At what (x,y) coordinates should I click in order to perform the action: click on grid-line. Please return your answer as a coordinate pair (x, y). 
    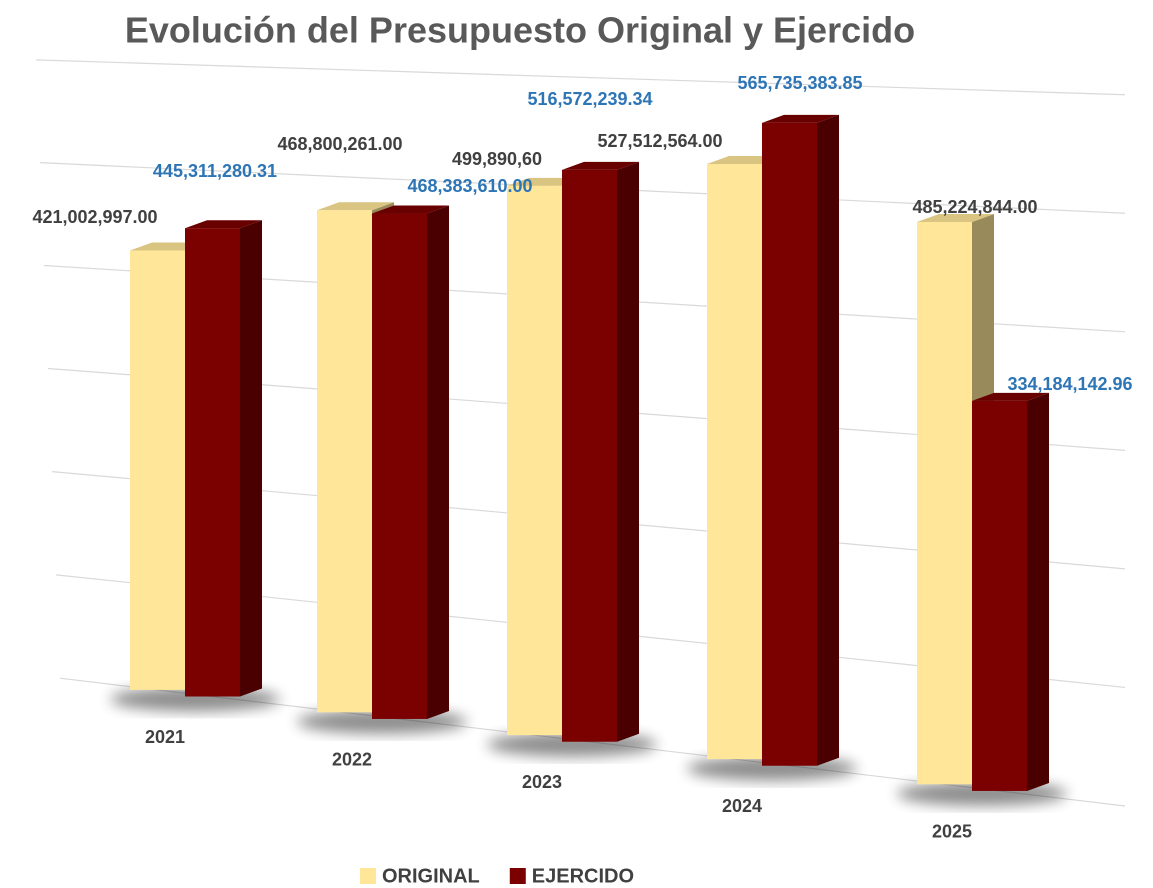
    Looking at the image, I should click on (580, 77).